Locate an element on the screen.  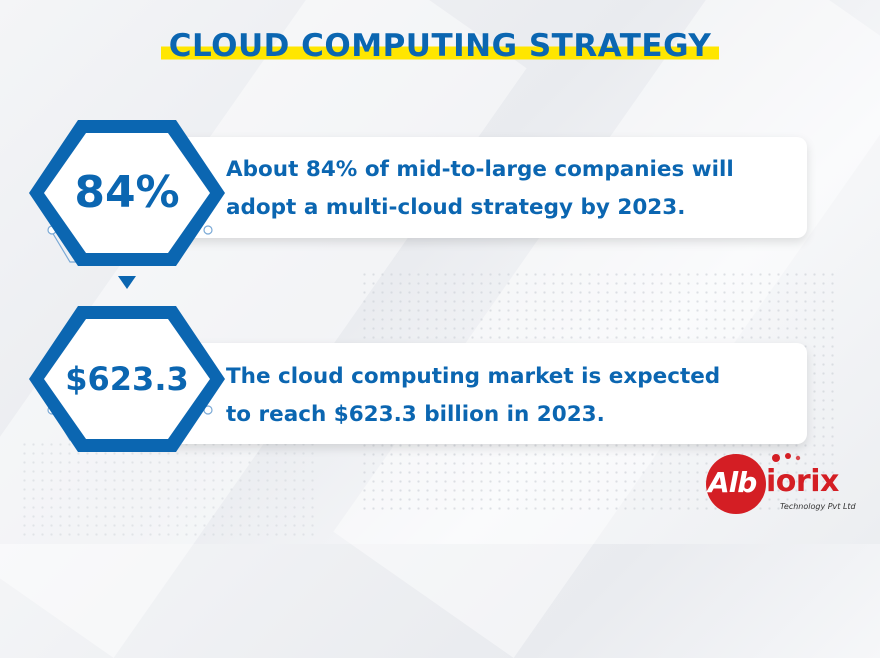
logo-graphic is located at coordinates (753, 483).